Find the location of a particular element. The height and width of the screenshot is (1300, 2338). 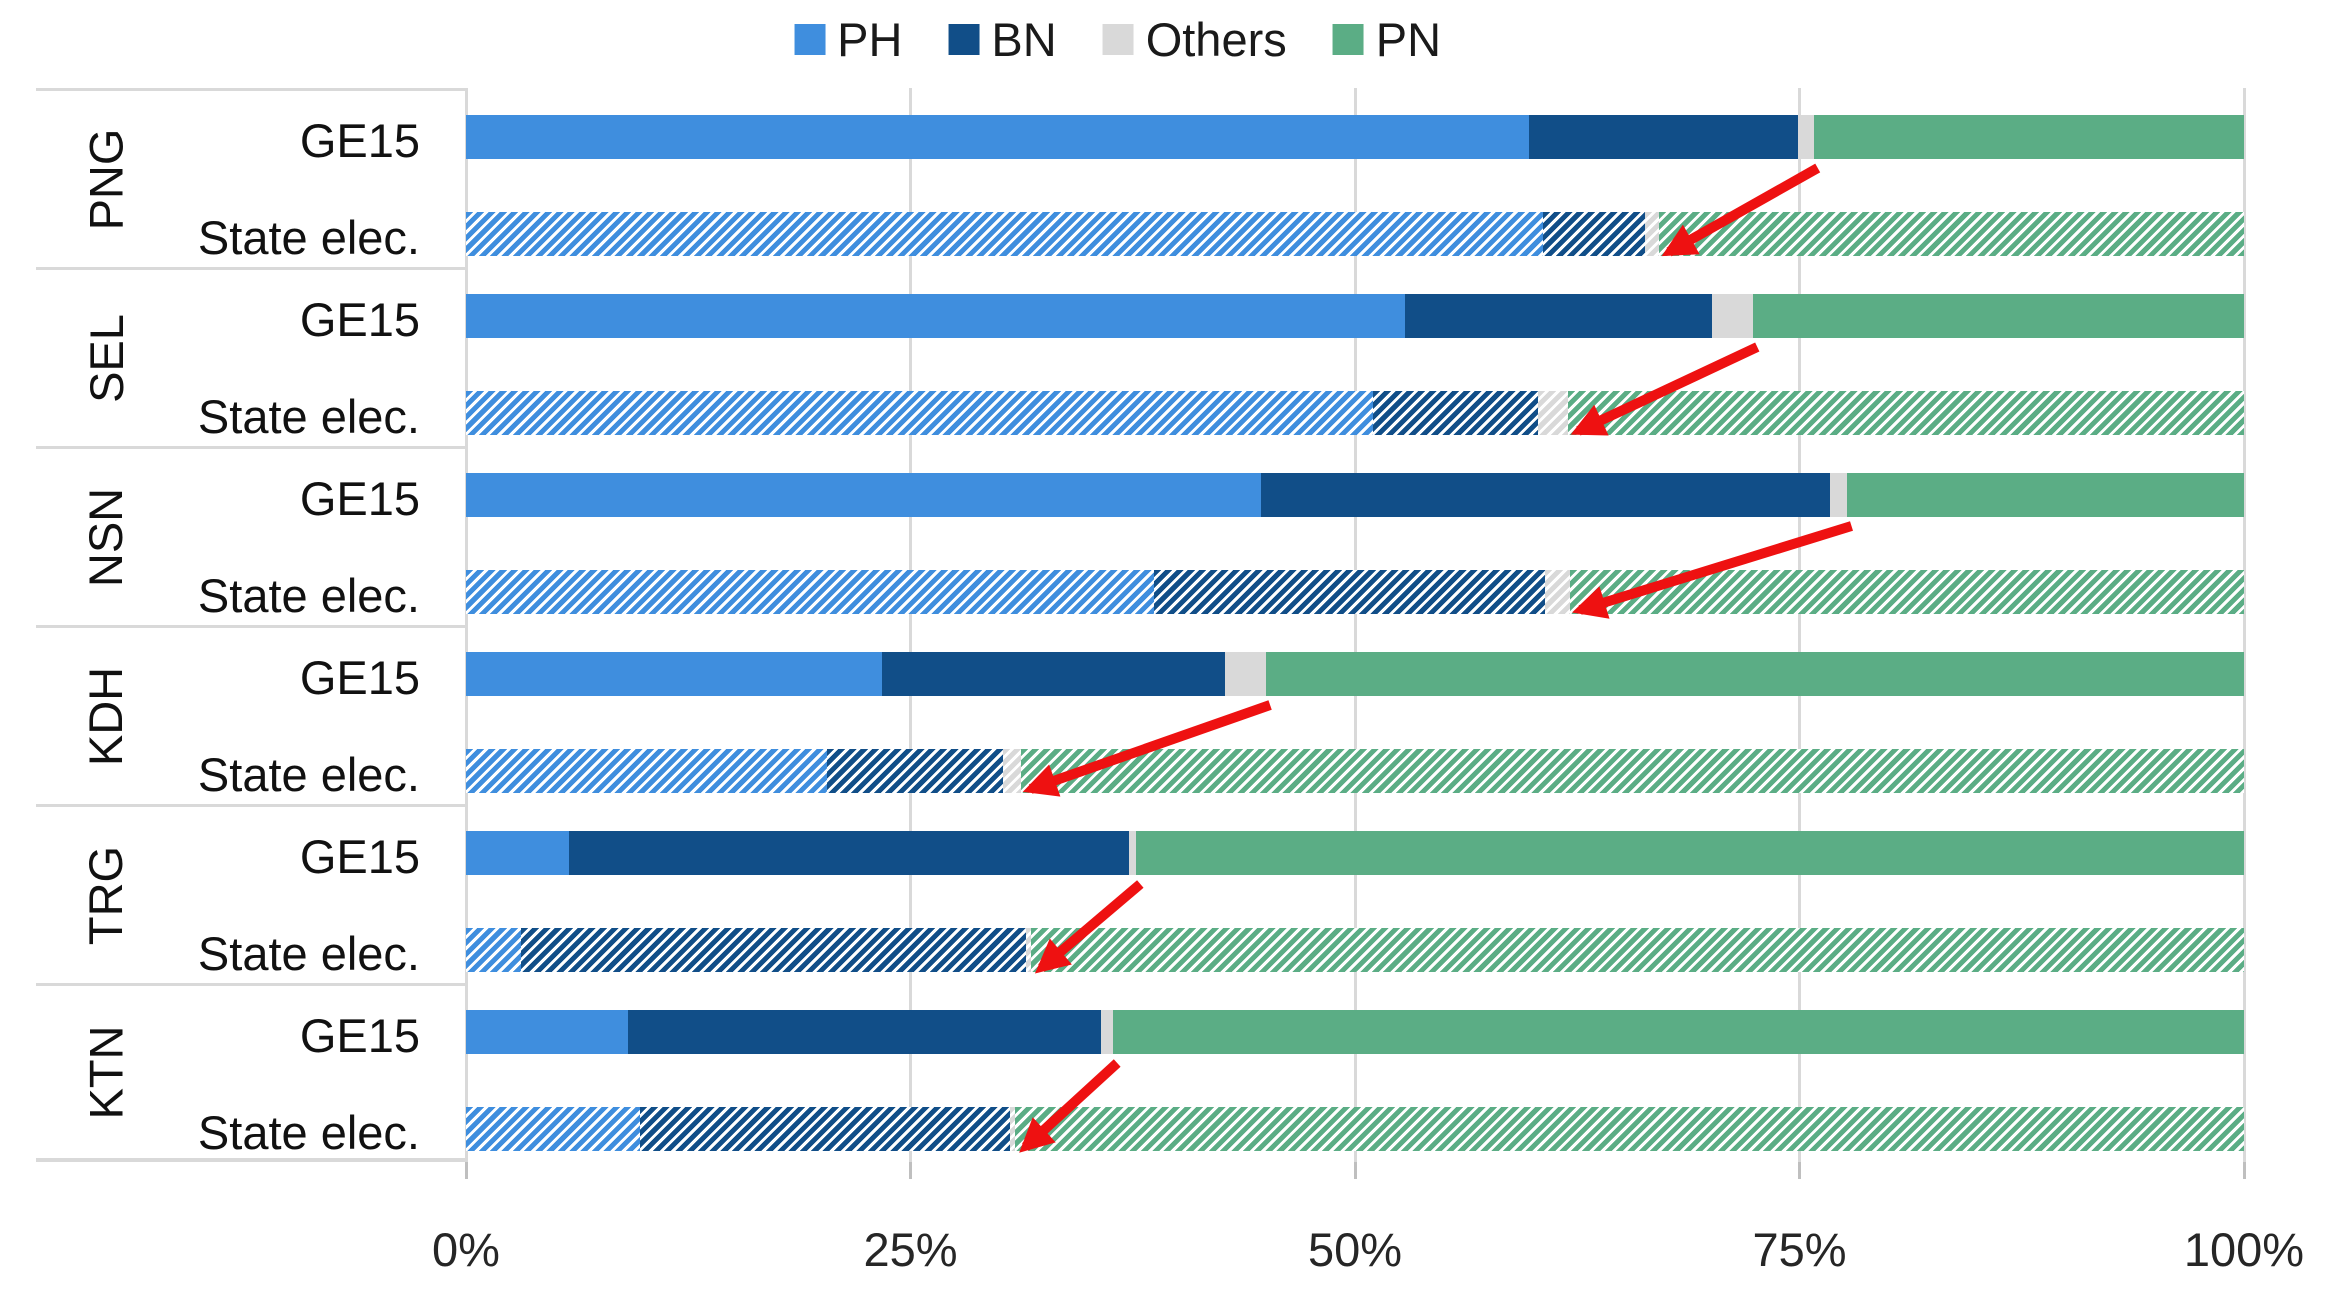

bar-ktn-ge15 is located at coordinates (1355, 1032).